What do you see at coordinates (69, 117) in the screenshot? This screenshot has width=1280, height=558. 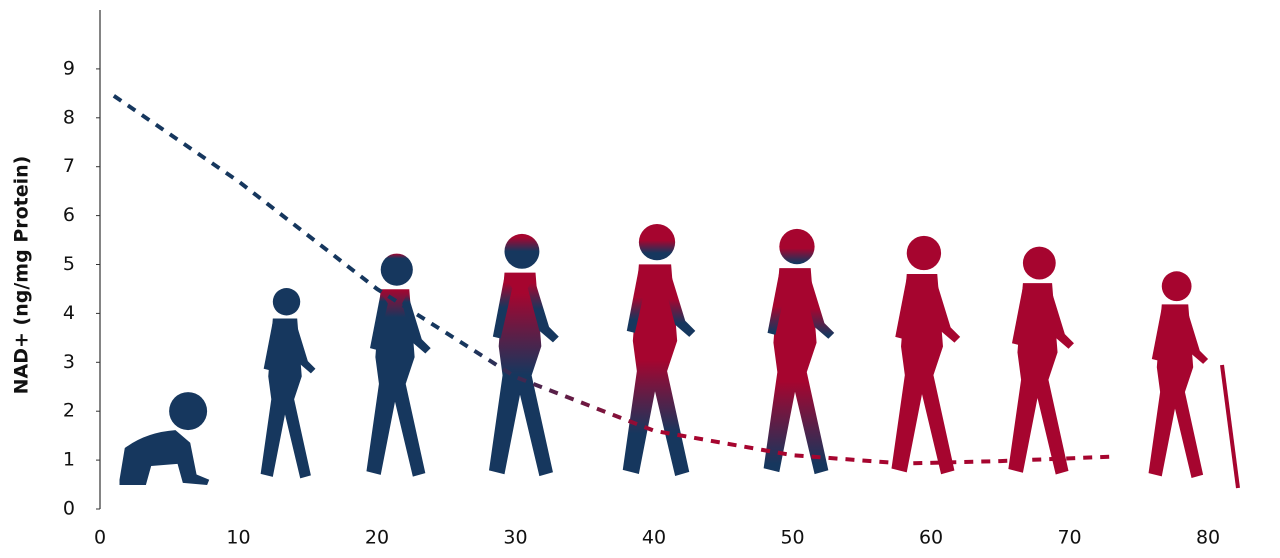 I see `y-tick-label: 8` at bounding box center [69, 117].